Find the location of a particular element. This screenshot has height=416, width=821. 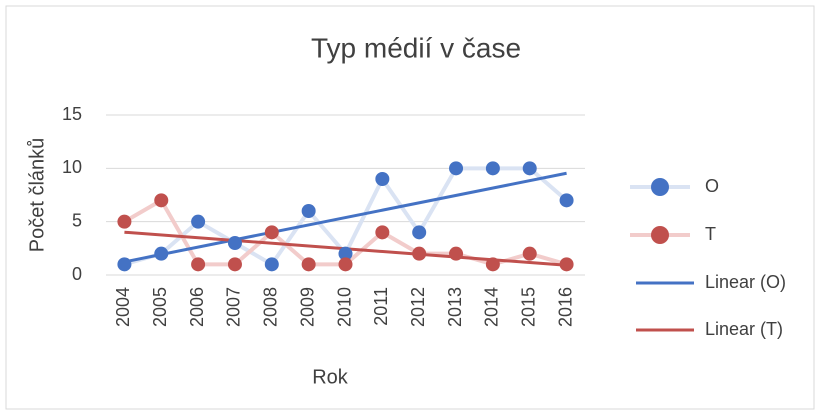

x-axis-label: Rok is located at coordinates (330, 377).